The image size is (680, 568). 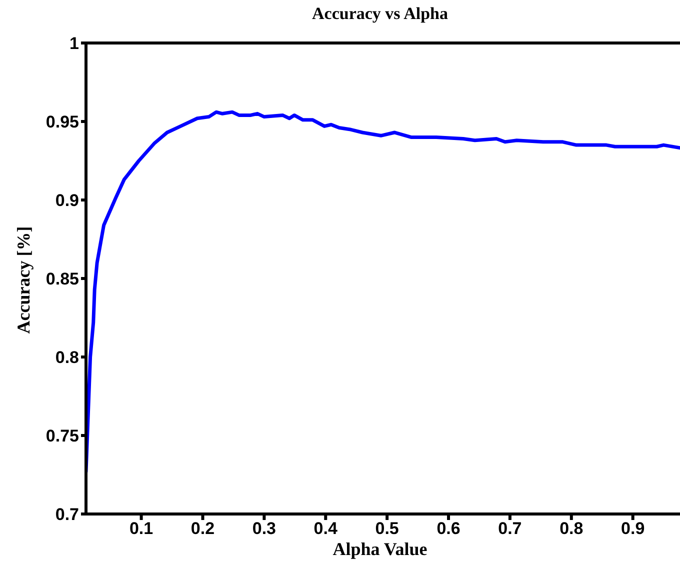 What do you see at coordinates (380, 549) in the screenshot?
I see `x-axis-title: Alpha Value` at bounding box center [380, 549].